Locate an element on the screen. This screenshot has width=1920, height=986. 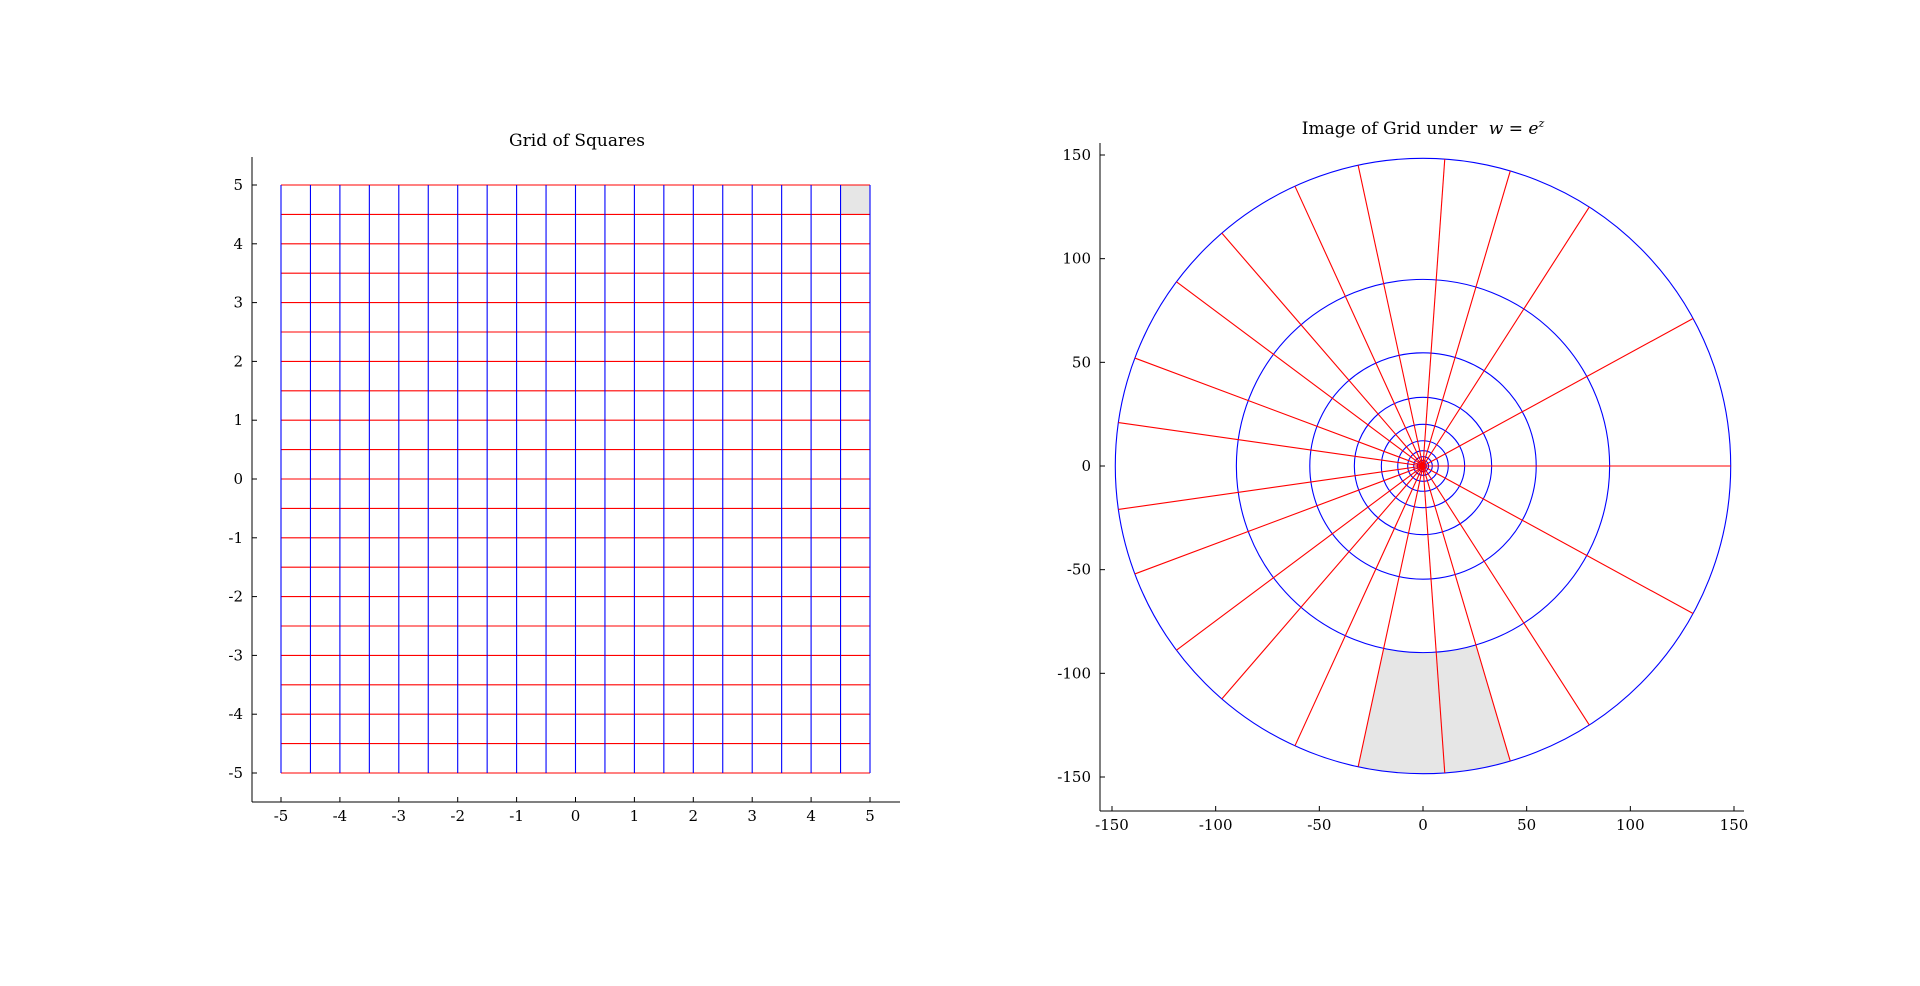
y-tick-label: -2 is located at coordinates (235, 597).